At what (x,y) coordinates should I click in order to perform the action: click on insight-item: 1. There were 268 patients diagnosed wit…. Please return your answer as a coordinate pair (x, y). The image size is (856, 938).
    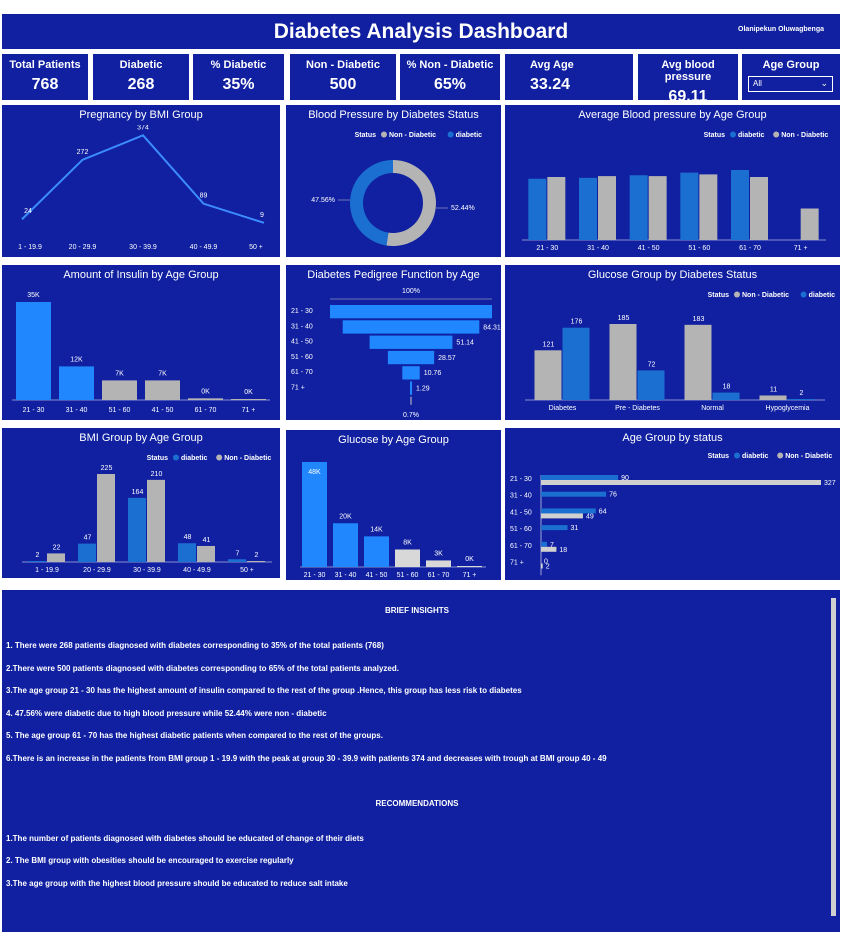
    Looking at the image, I should click on (195, 645).